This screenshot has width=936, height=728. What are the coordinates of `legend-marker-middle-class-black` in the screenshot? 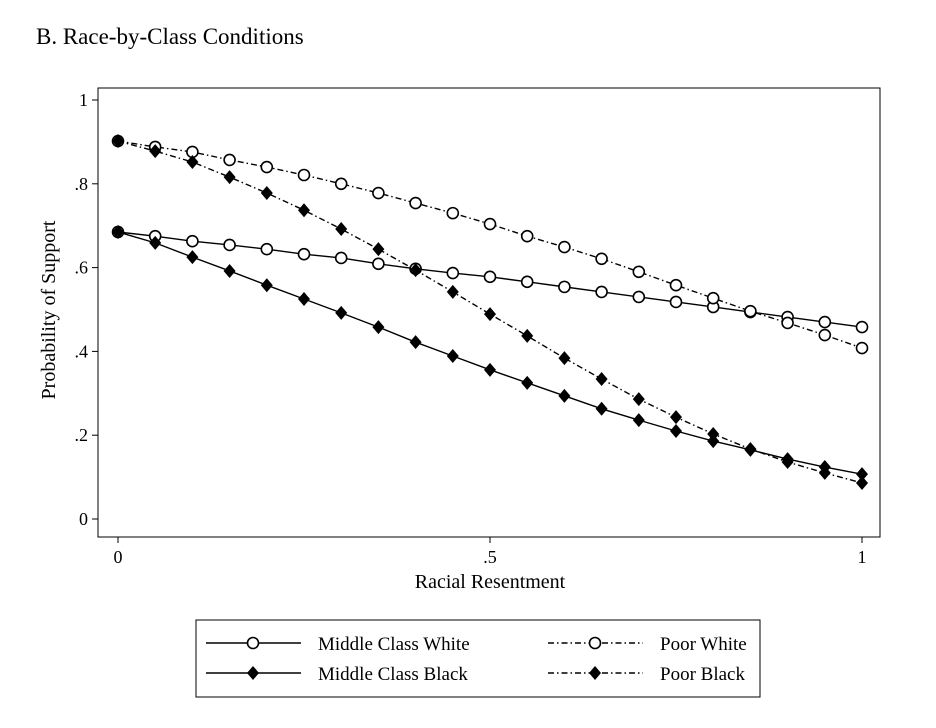 It's located at (253, 673).